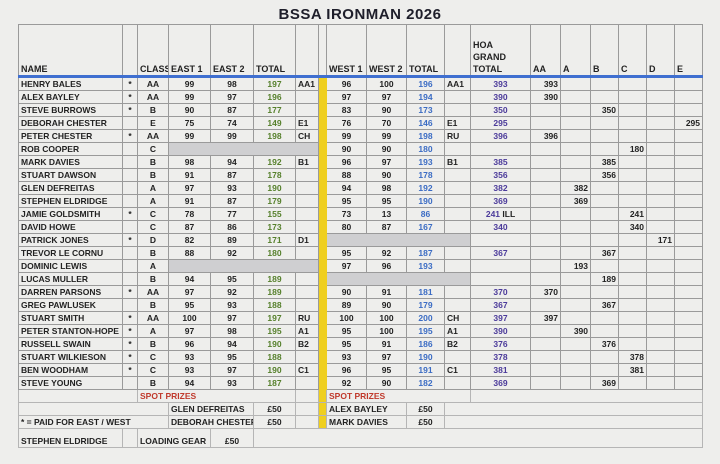 The image size is (720, 464). Describe the element at coordinates (232, 344) in the screenshot. I see `east2-score: 94` at that location.